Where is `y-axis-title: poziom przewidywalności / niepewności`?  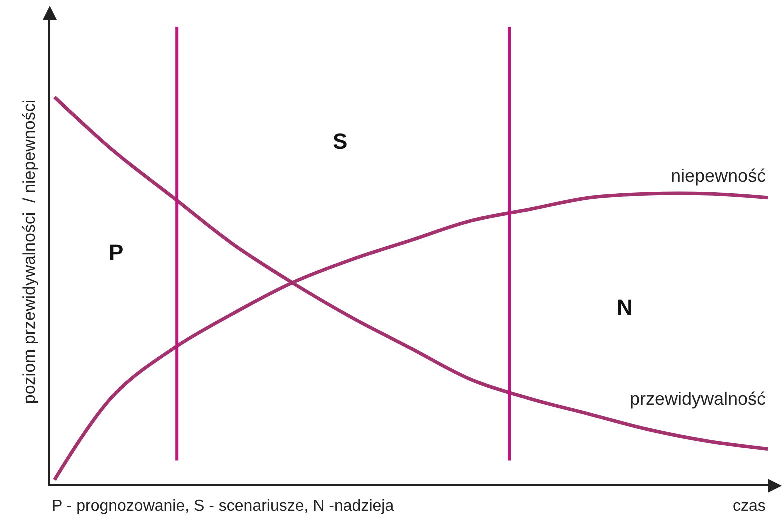 y-axis-title: poziom przewidywalności / niepewności is located at coordinates (30, 252).